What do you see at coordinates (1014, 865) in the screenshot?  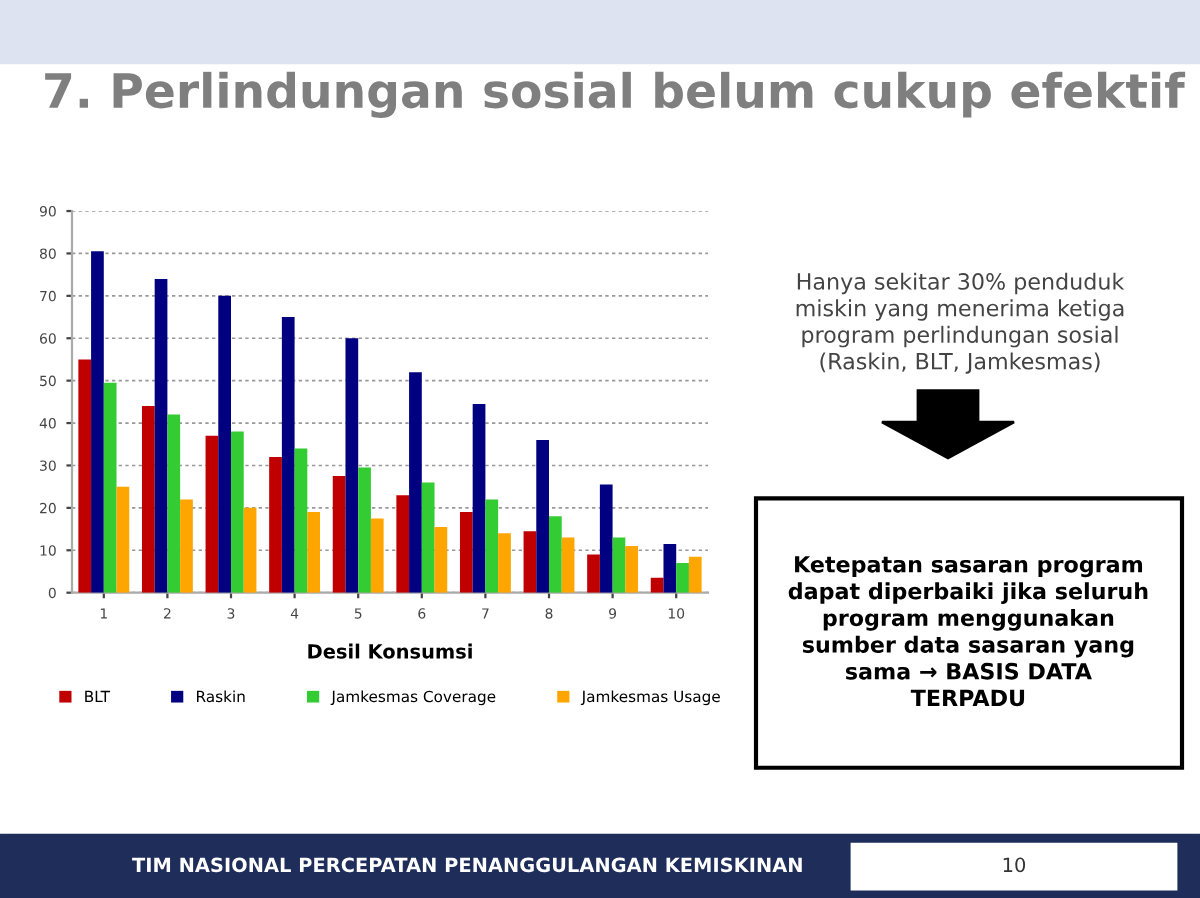 I see `text: 10` at bounding box center [1014, 865].